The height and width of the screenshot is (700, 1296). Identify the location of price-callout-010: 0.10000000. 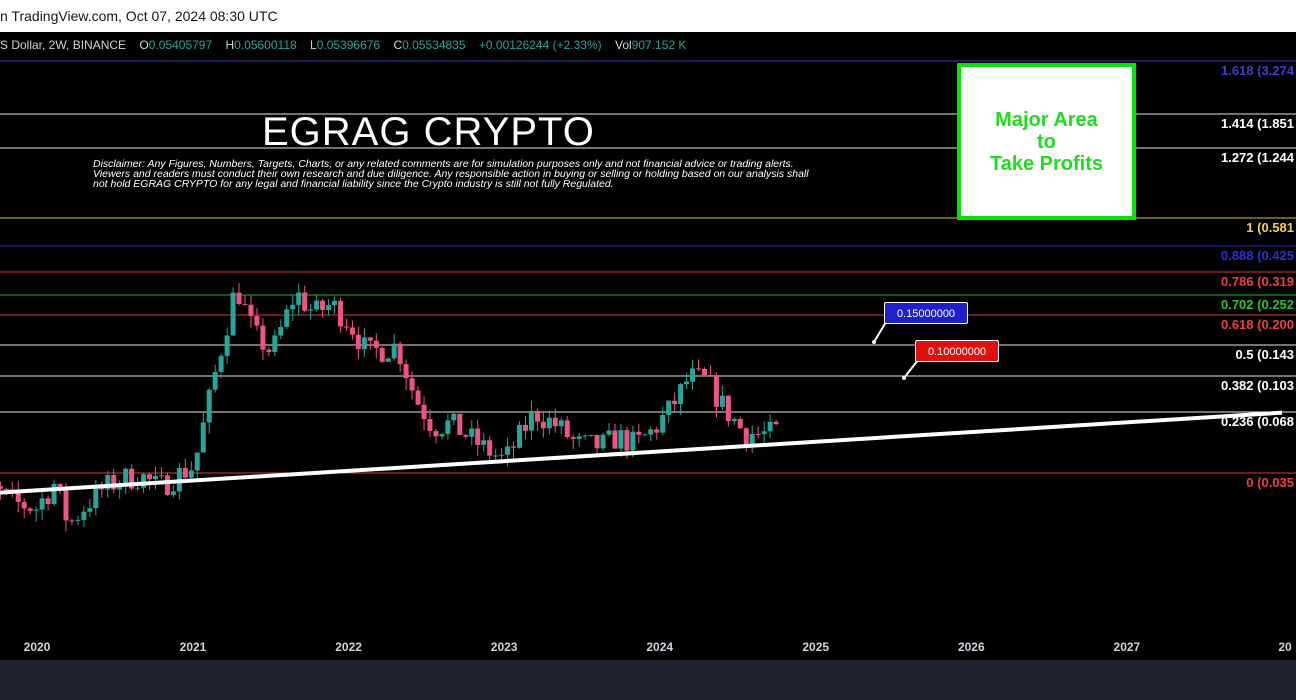
(957, 351).